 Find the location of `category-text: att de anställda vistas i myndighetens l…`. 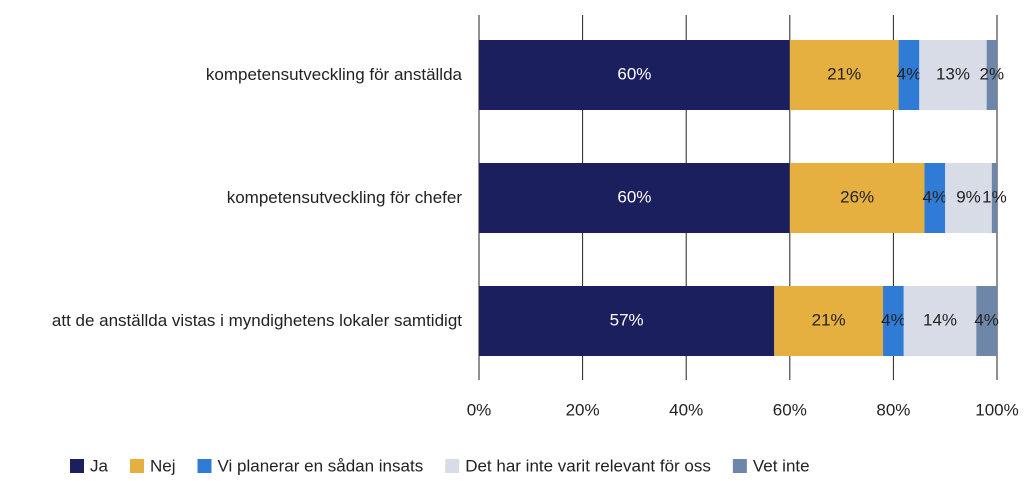

category-text: att de anställda vistas i myndighetens l… is located at coordinates (256, 320).